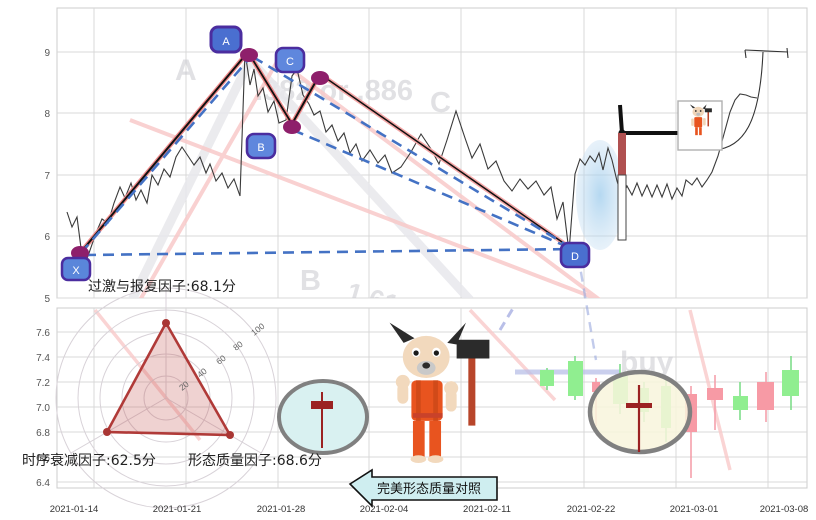 The image size is (816, 520). I want to click on xtick-0: 2021-01-14, so click(74, 509).